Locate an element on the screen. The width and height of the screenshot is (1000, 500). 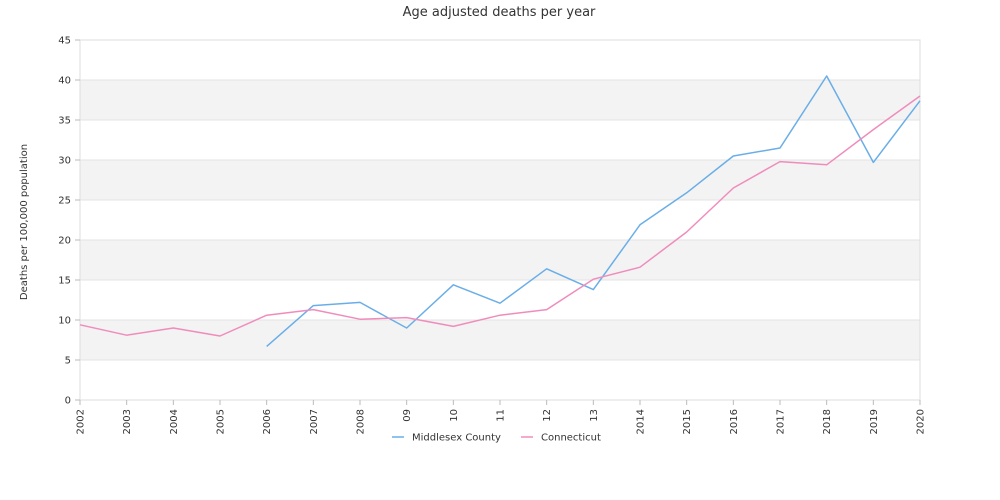
x-tick-label: 2014 is located at coordinates (641, 421).